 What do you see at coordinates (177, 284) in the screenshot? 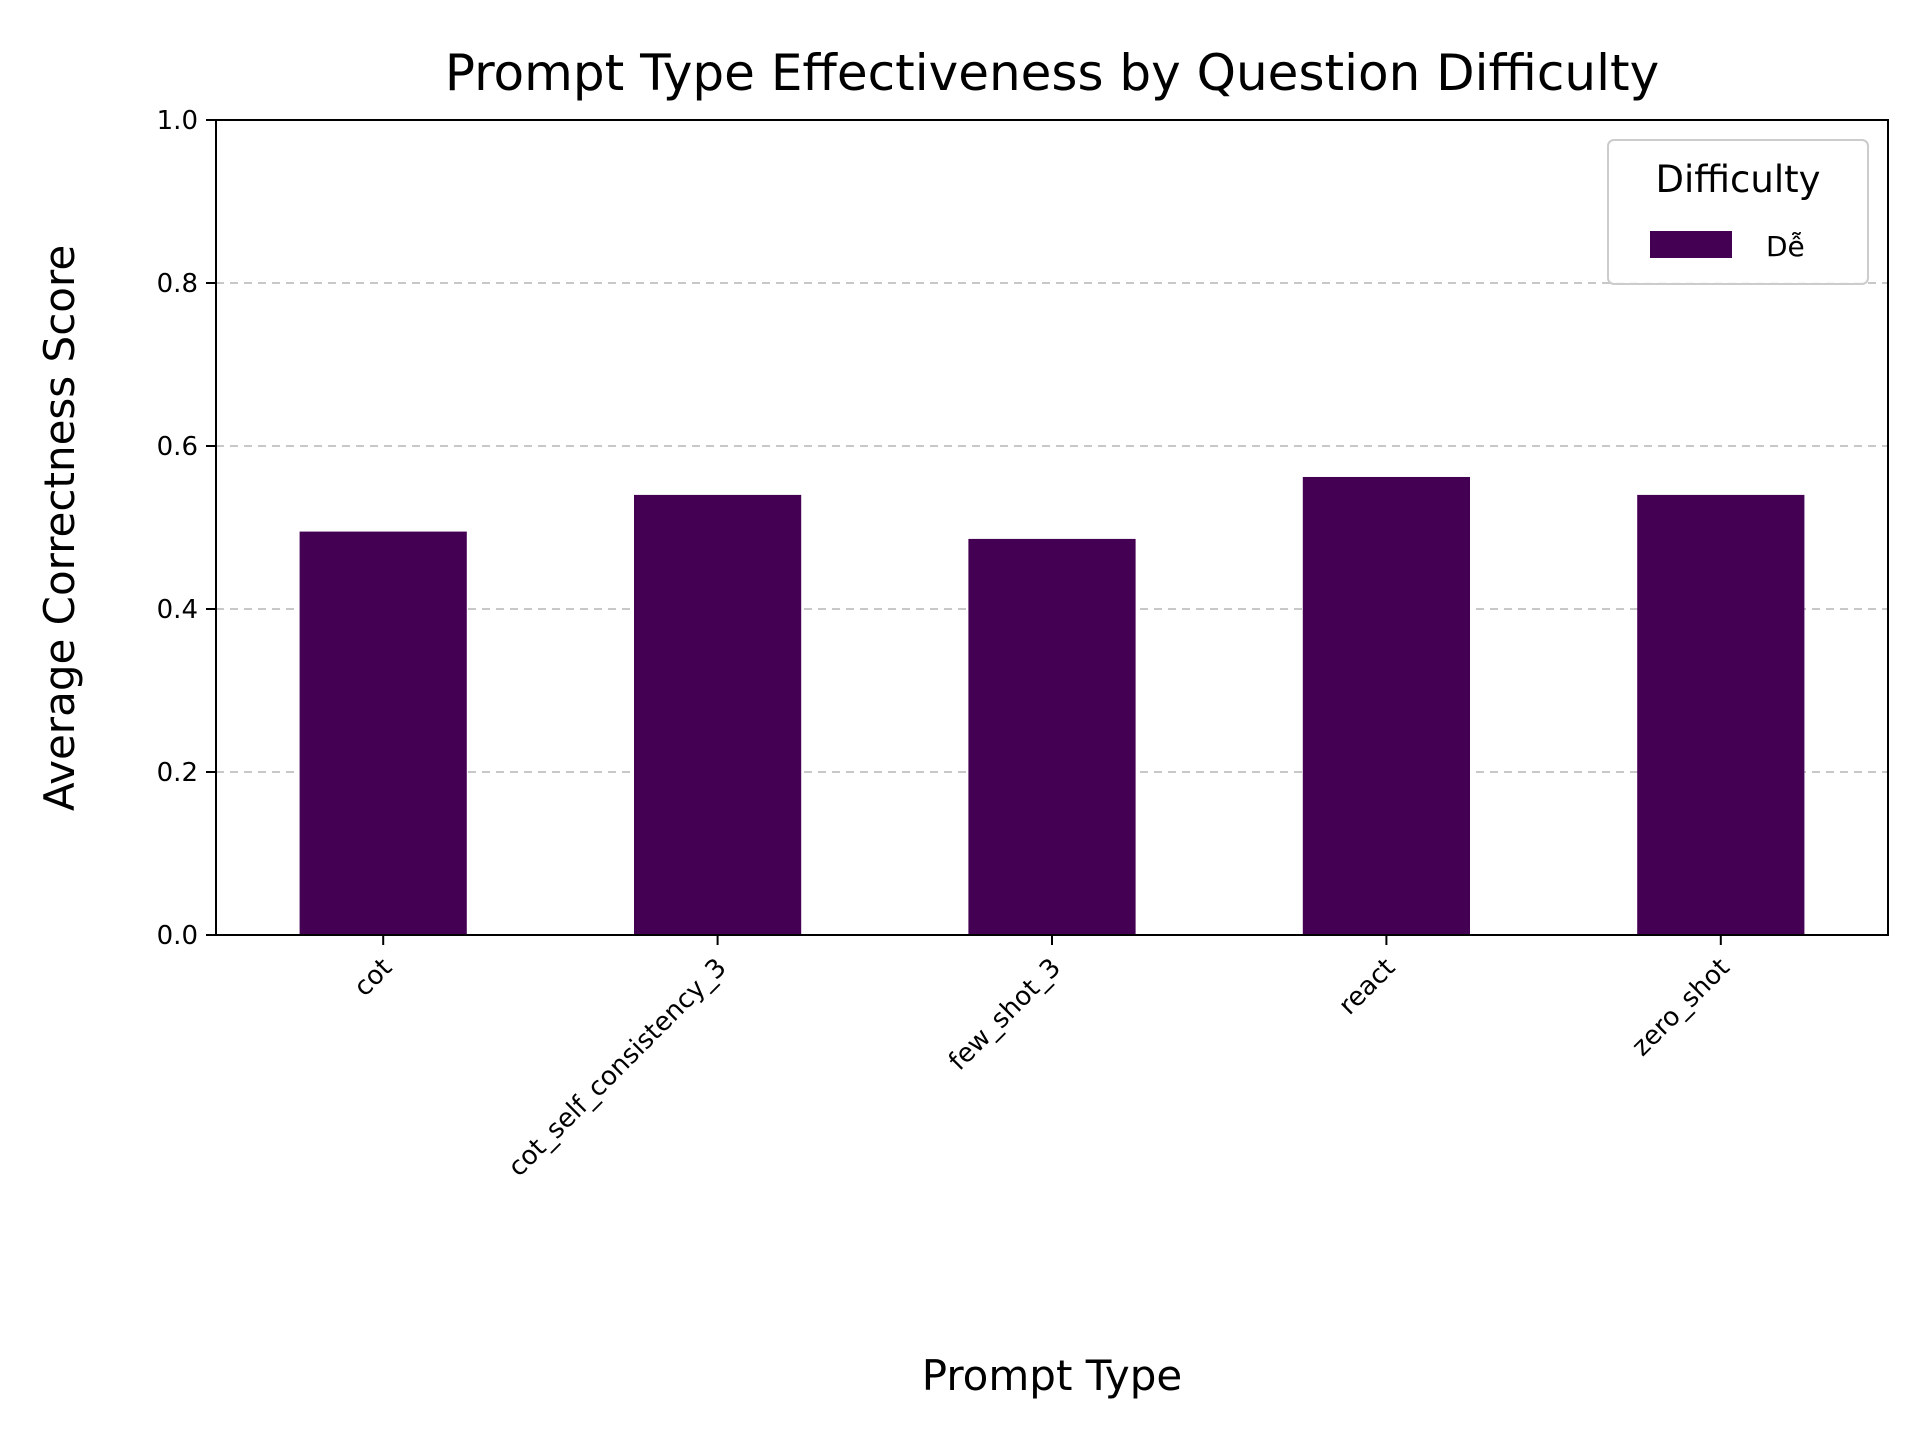
I see `y-tick-label: 0.8` at bounding box center [177, 284].